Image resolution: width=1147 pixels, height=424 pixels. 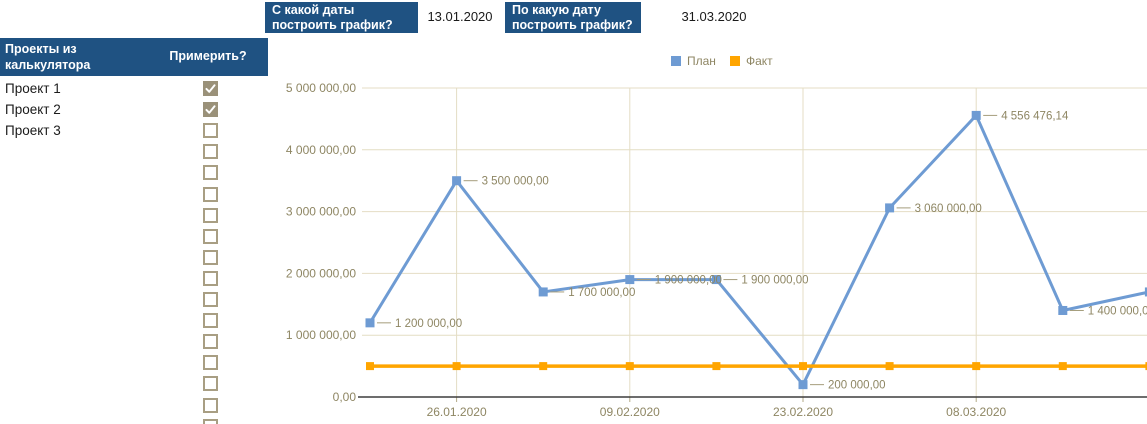 I want to click on project-row: Проект 2, so click(x=134, y=110).